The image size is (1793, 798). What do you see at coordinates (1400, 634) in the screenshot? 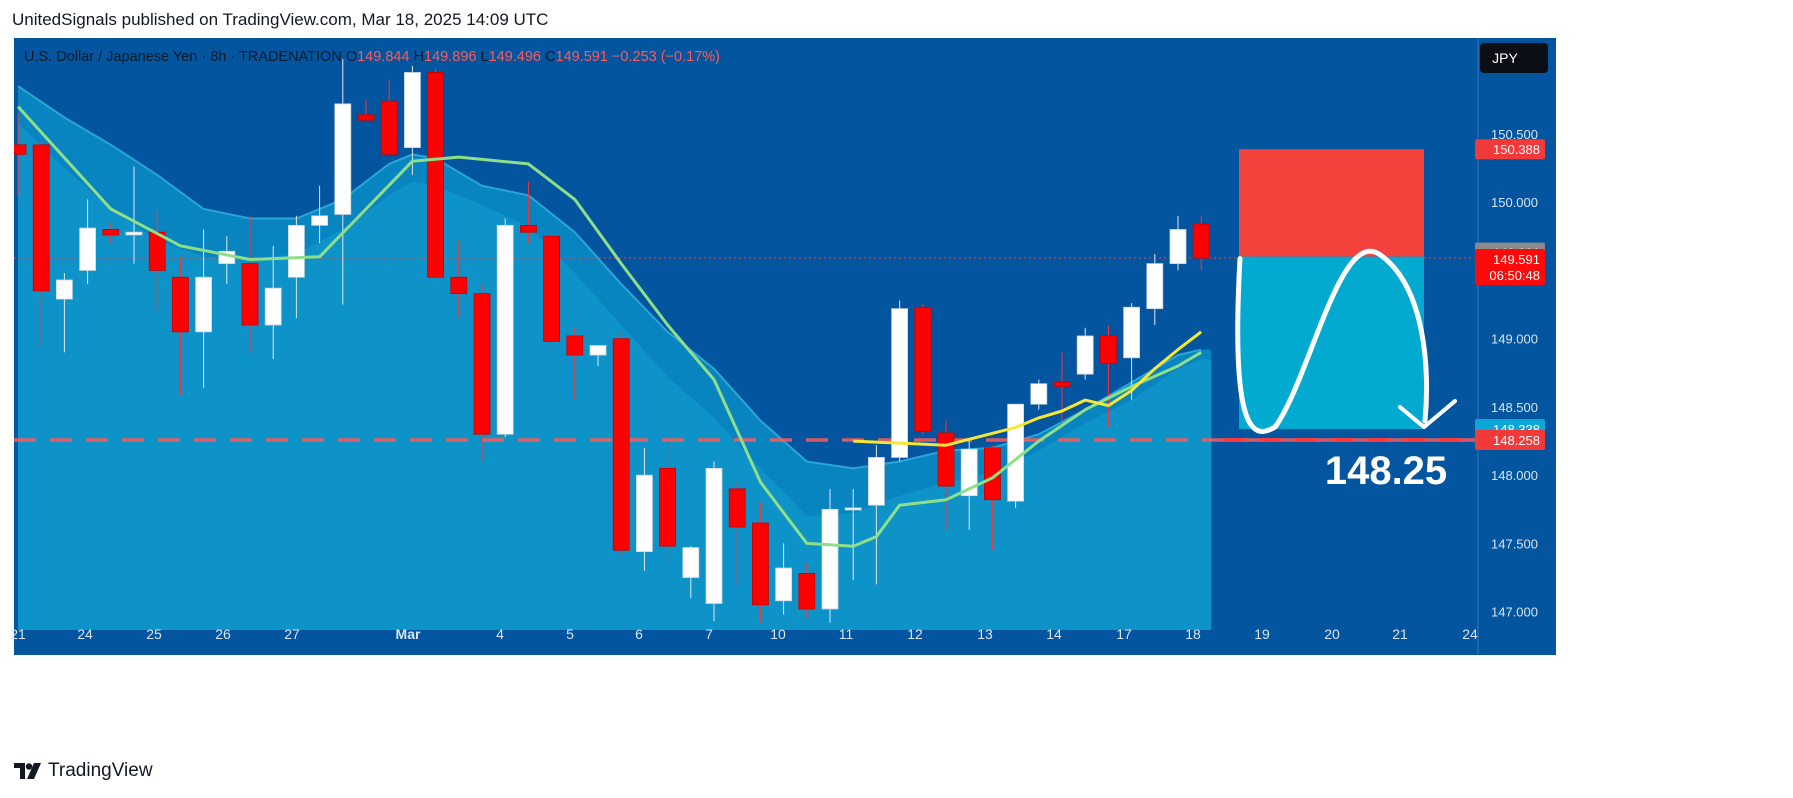
I see `x-tick-label: 21` at bounding box center [1400, 634].